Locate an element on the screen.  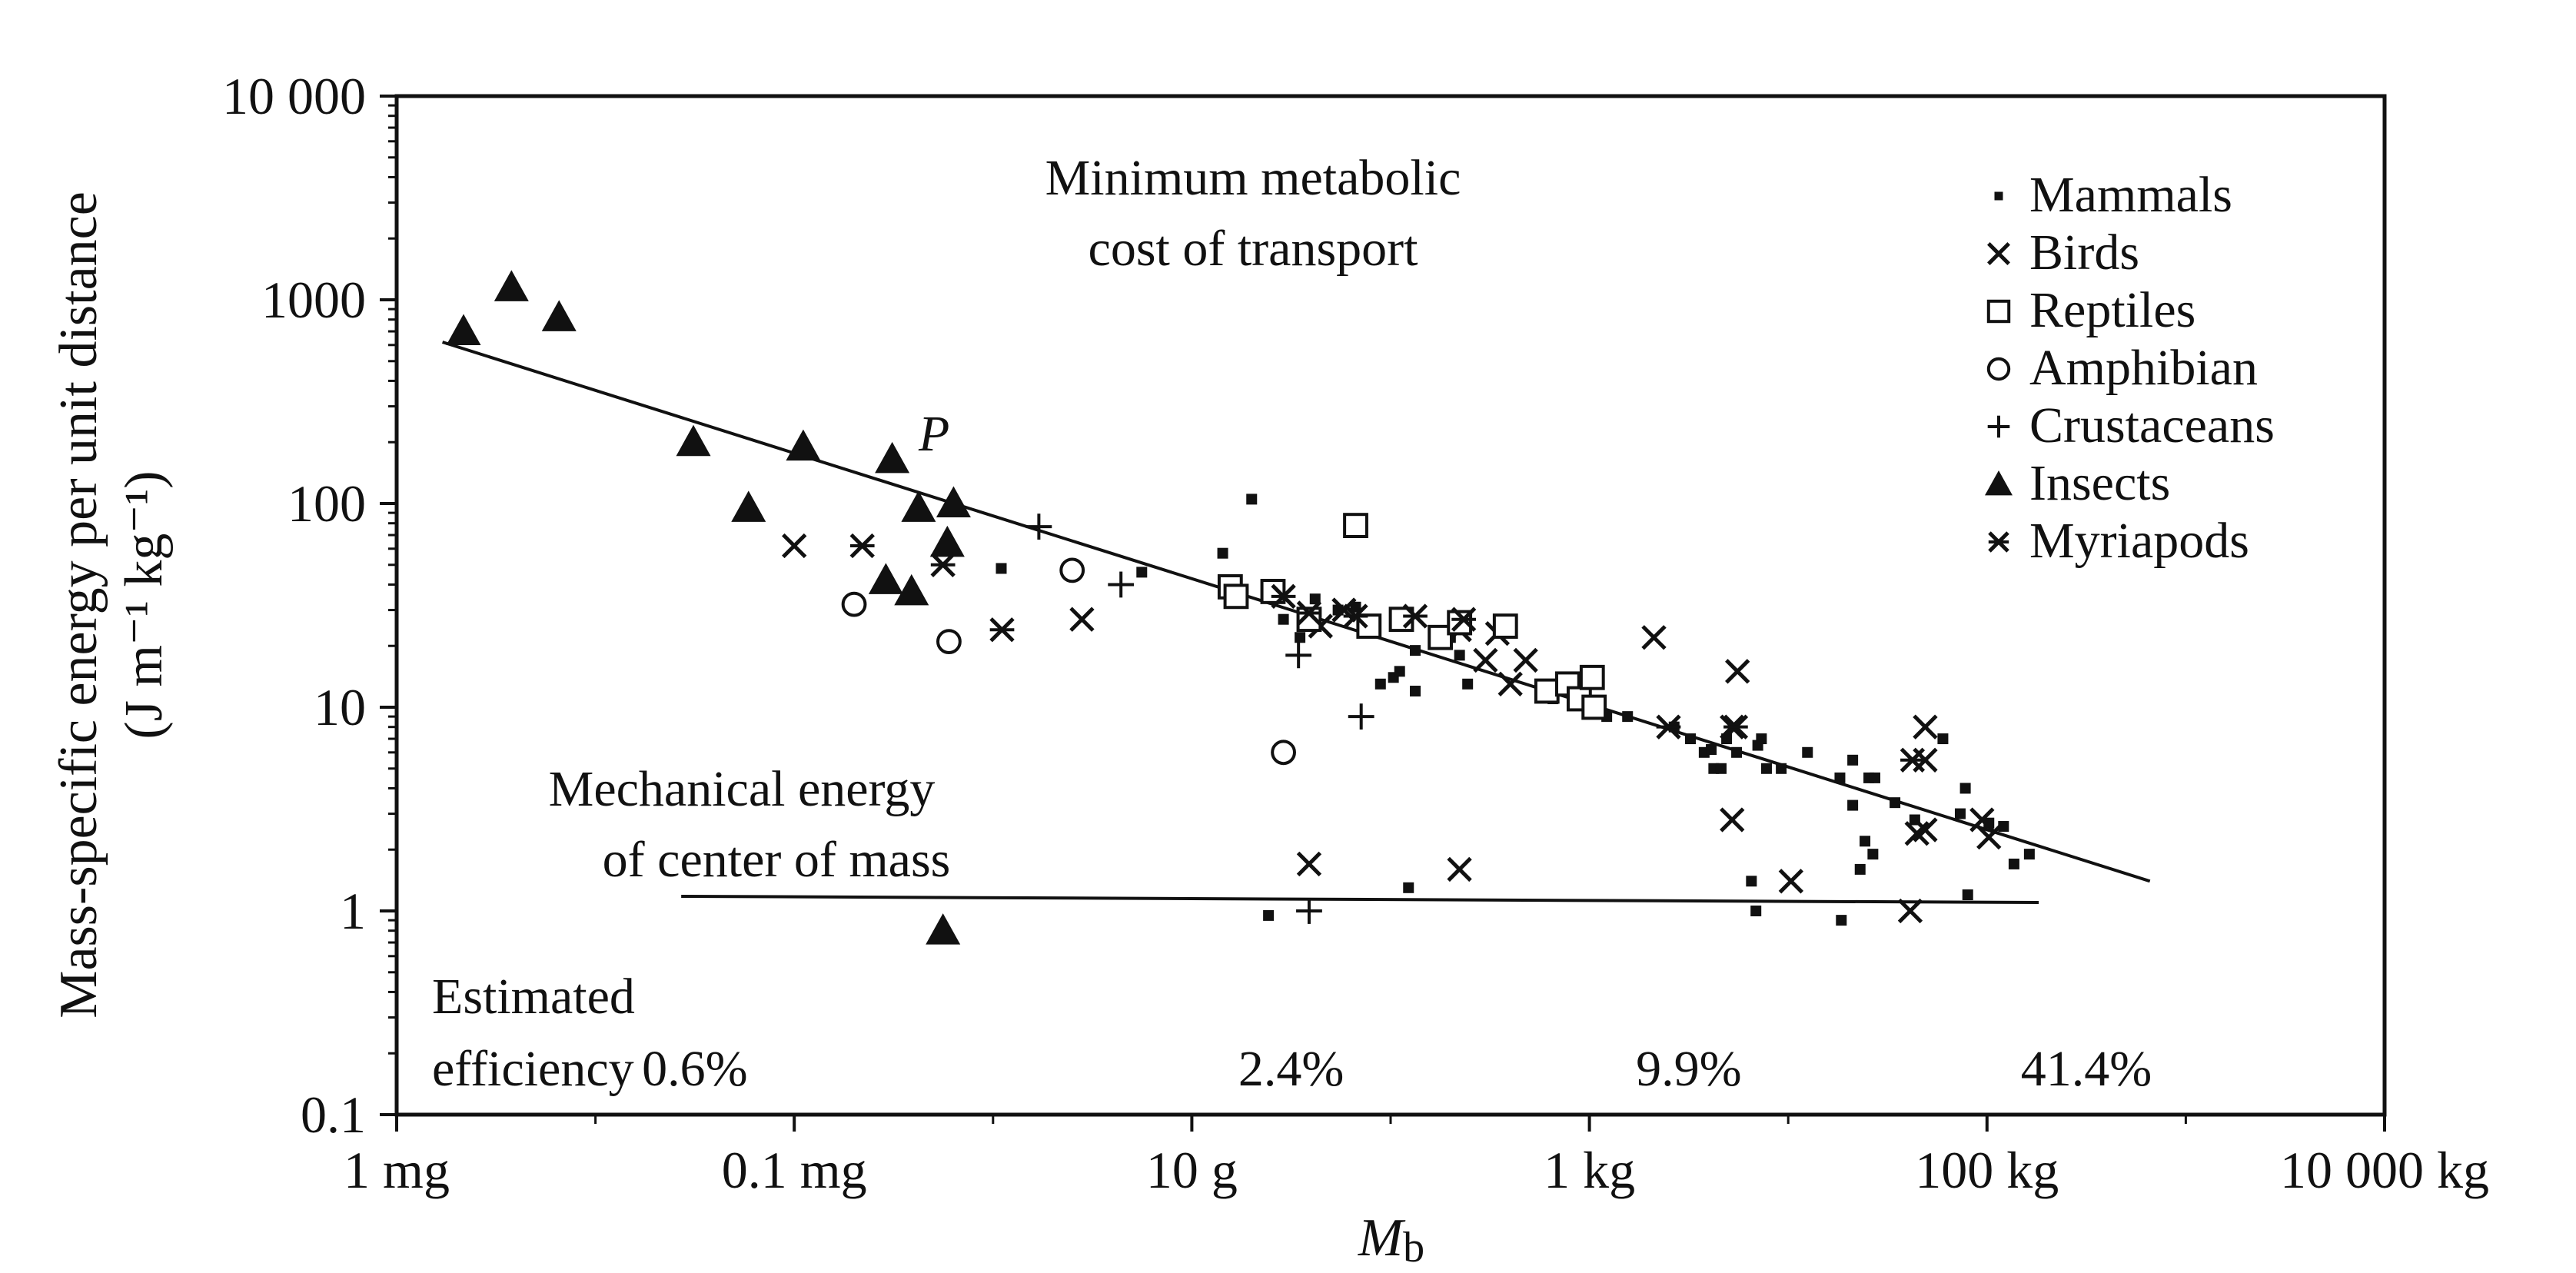
y-axis-ticks: 0.1 1 10 100 1000 10 000 is located at coordinates (309, 605).